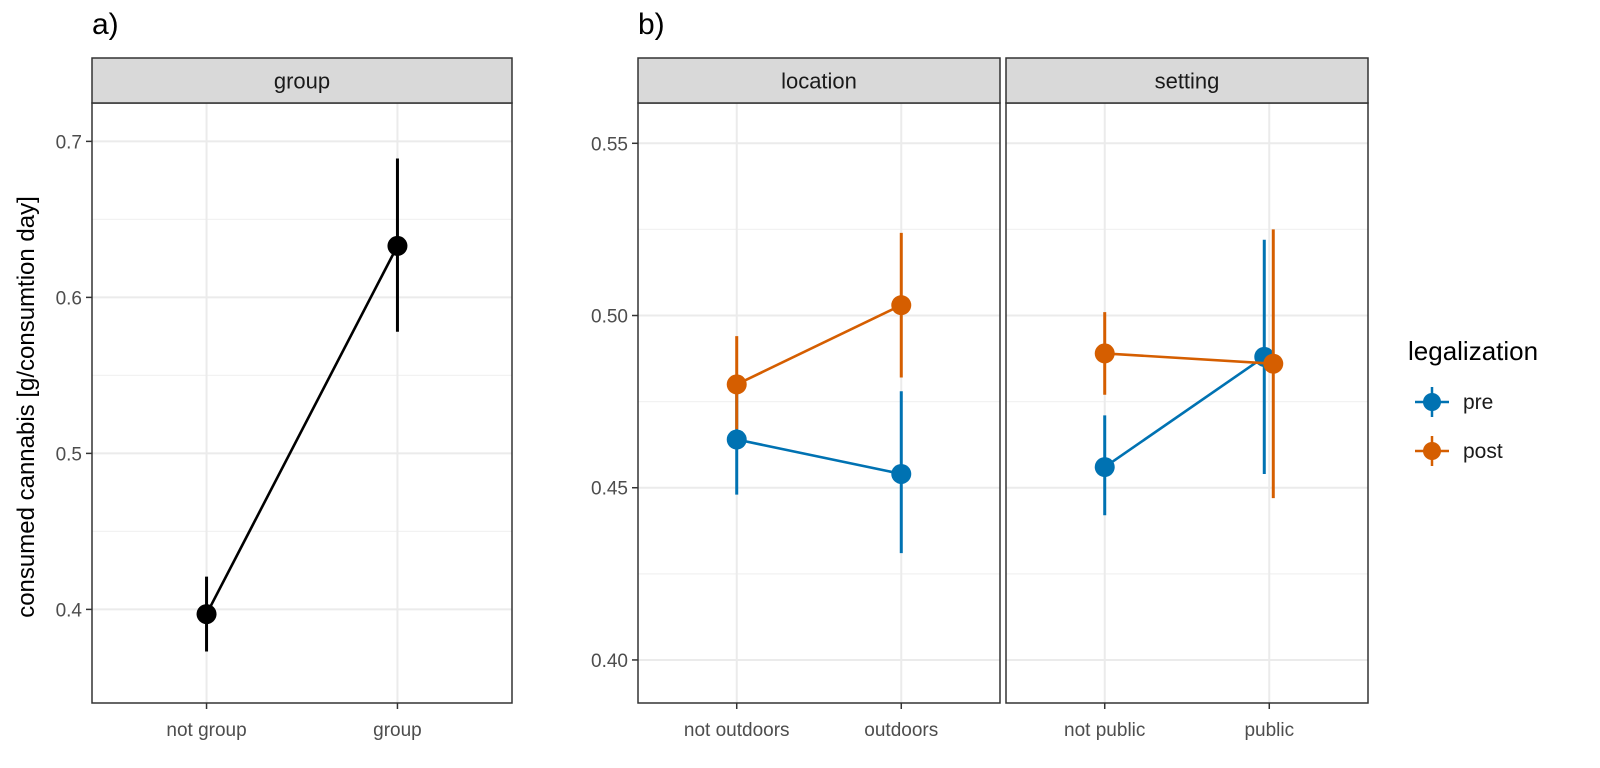  Describe the element at coordinates (1432, 451) in the screenshot. I see `legend-key-post-point` at that location.